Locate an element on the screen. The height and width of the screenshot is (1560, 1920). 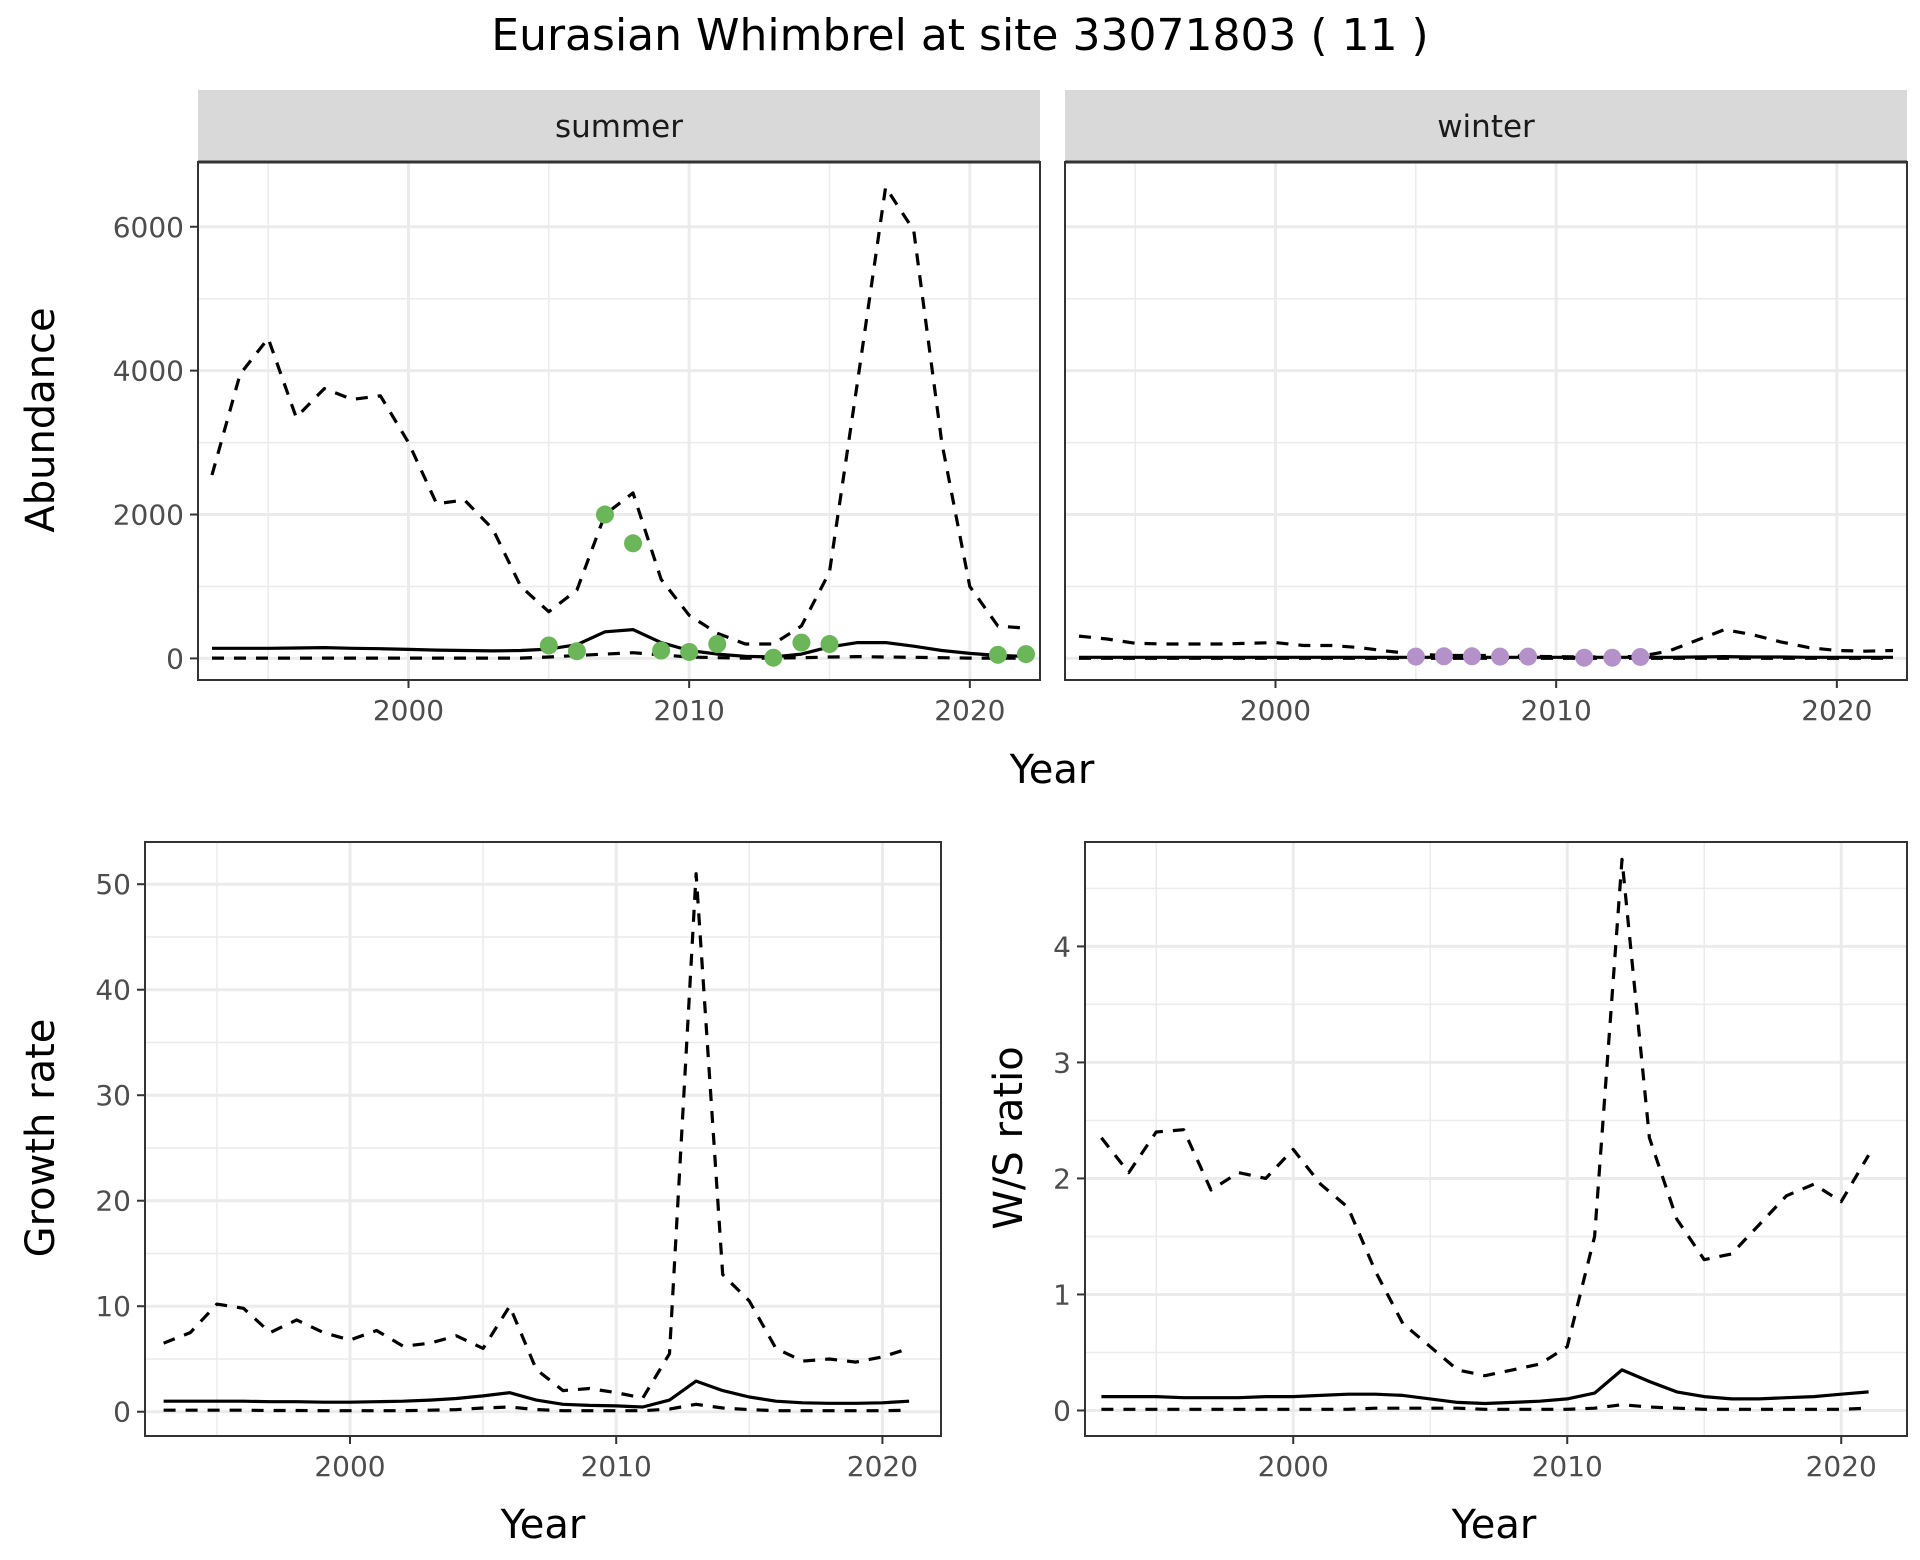
y-tick-label: 4 is located at coordinates (1062, 946).